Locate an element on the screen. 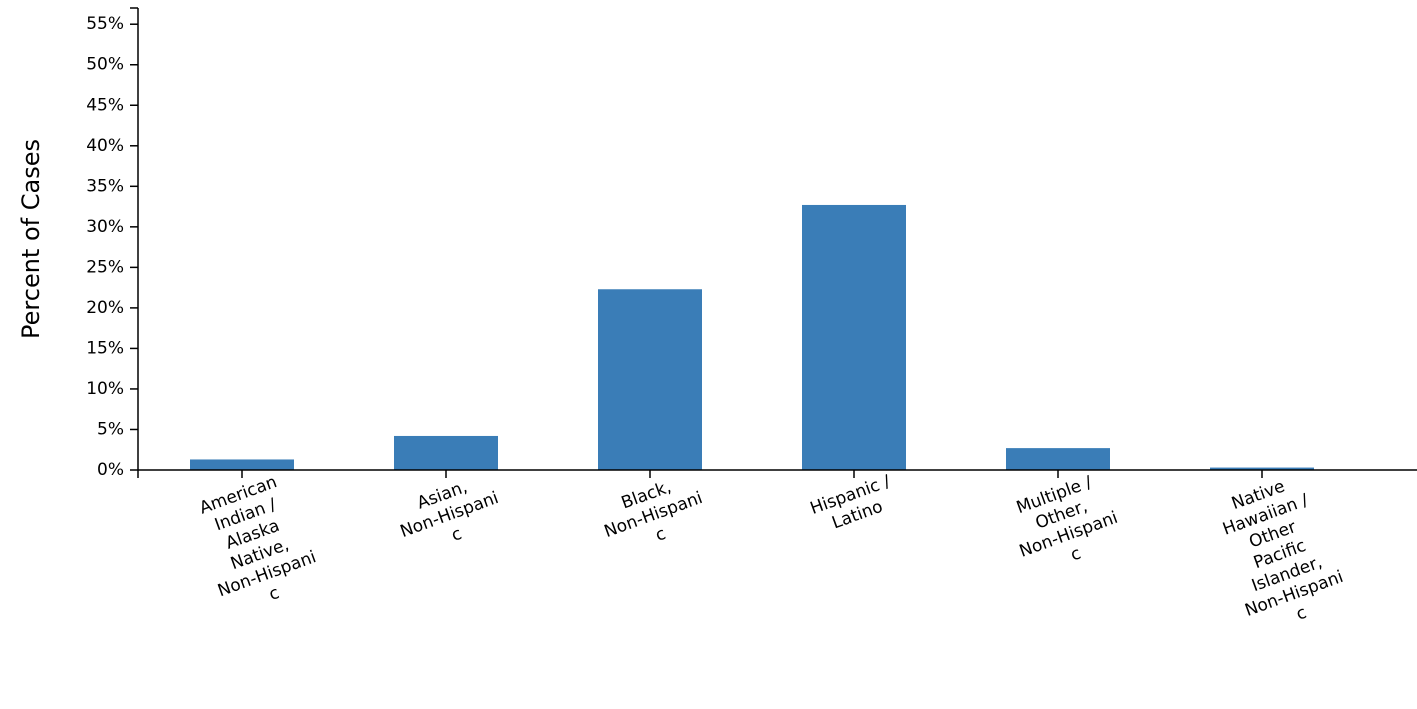  y-tick-label: 35% is located at coordinates (105, 186).